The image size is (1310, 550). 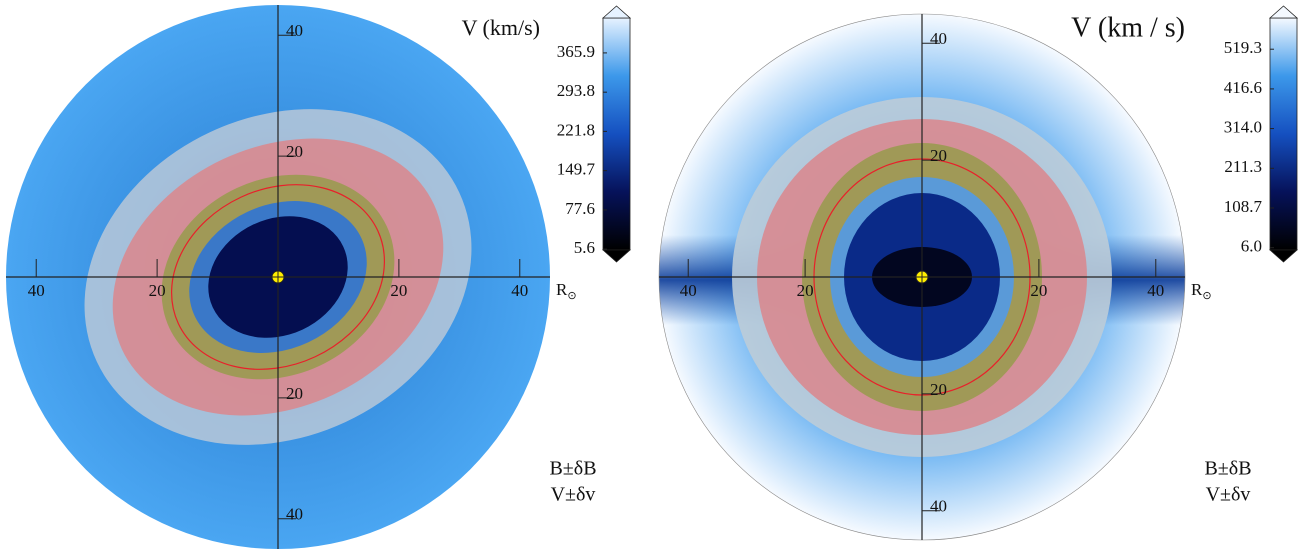 I want to click on colorbar-tick-label: 314.0, so click(x=1243, y=126).